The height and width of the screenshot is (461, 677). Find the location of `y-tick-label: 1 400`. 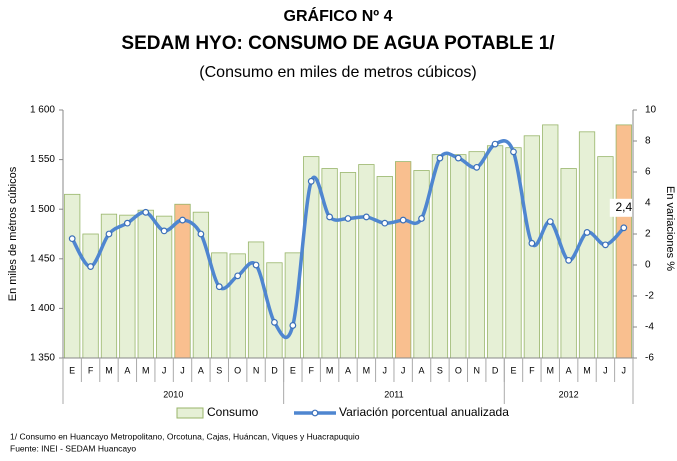

y-tick-label: 1 400 is located at coordinates (42, 308).